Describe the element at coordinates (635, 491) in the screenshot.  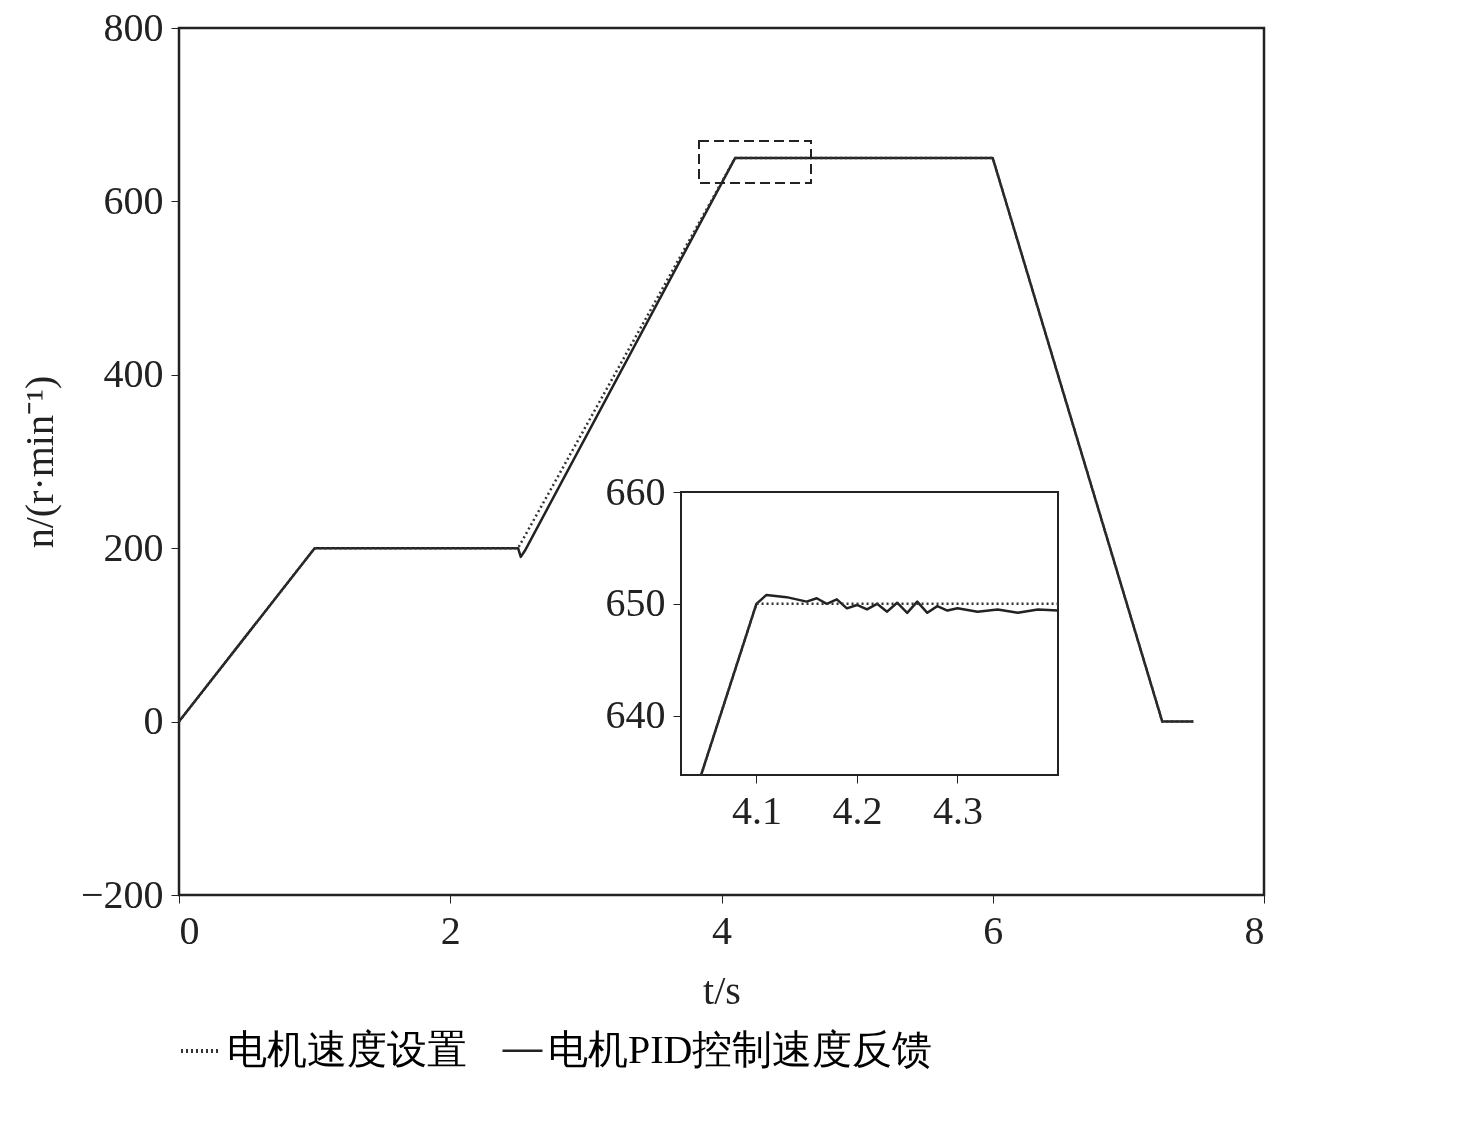
I see `y-tick-label: 660` at that location.